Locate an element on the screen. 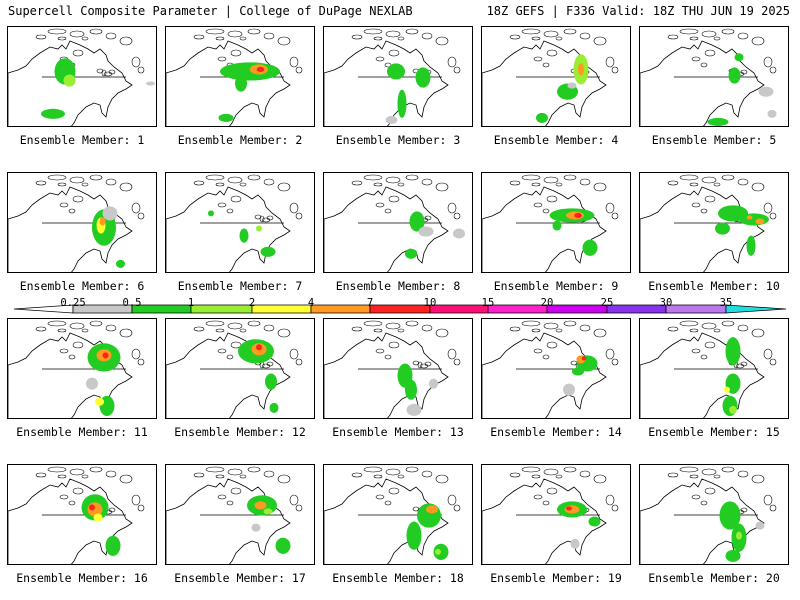 This screenshot has width=800, height=600. ensemble-member-label: Ensemble Member: 6 is located at coordinates (82, 286).